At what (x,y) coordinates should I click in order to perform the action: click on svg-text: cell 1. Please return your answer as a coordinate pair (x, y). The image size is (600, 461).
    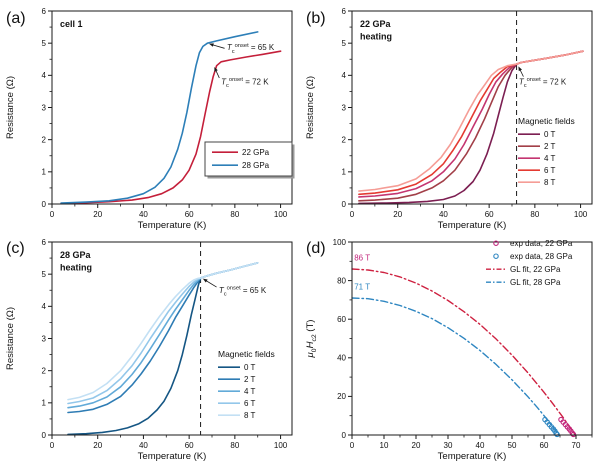
    Looking at the image, I should click on (71, 24).